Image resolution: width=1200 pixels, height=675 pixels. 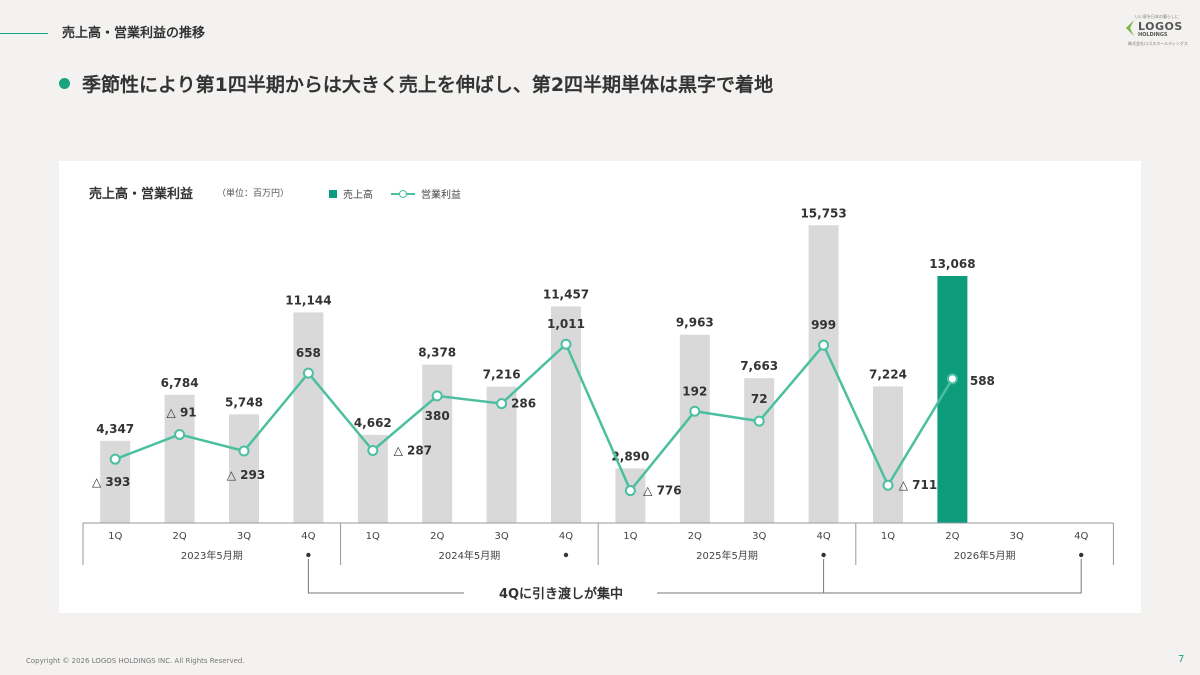 I want to click on sales-bar-label: 13,068, so click(x=952, y=264).